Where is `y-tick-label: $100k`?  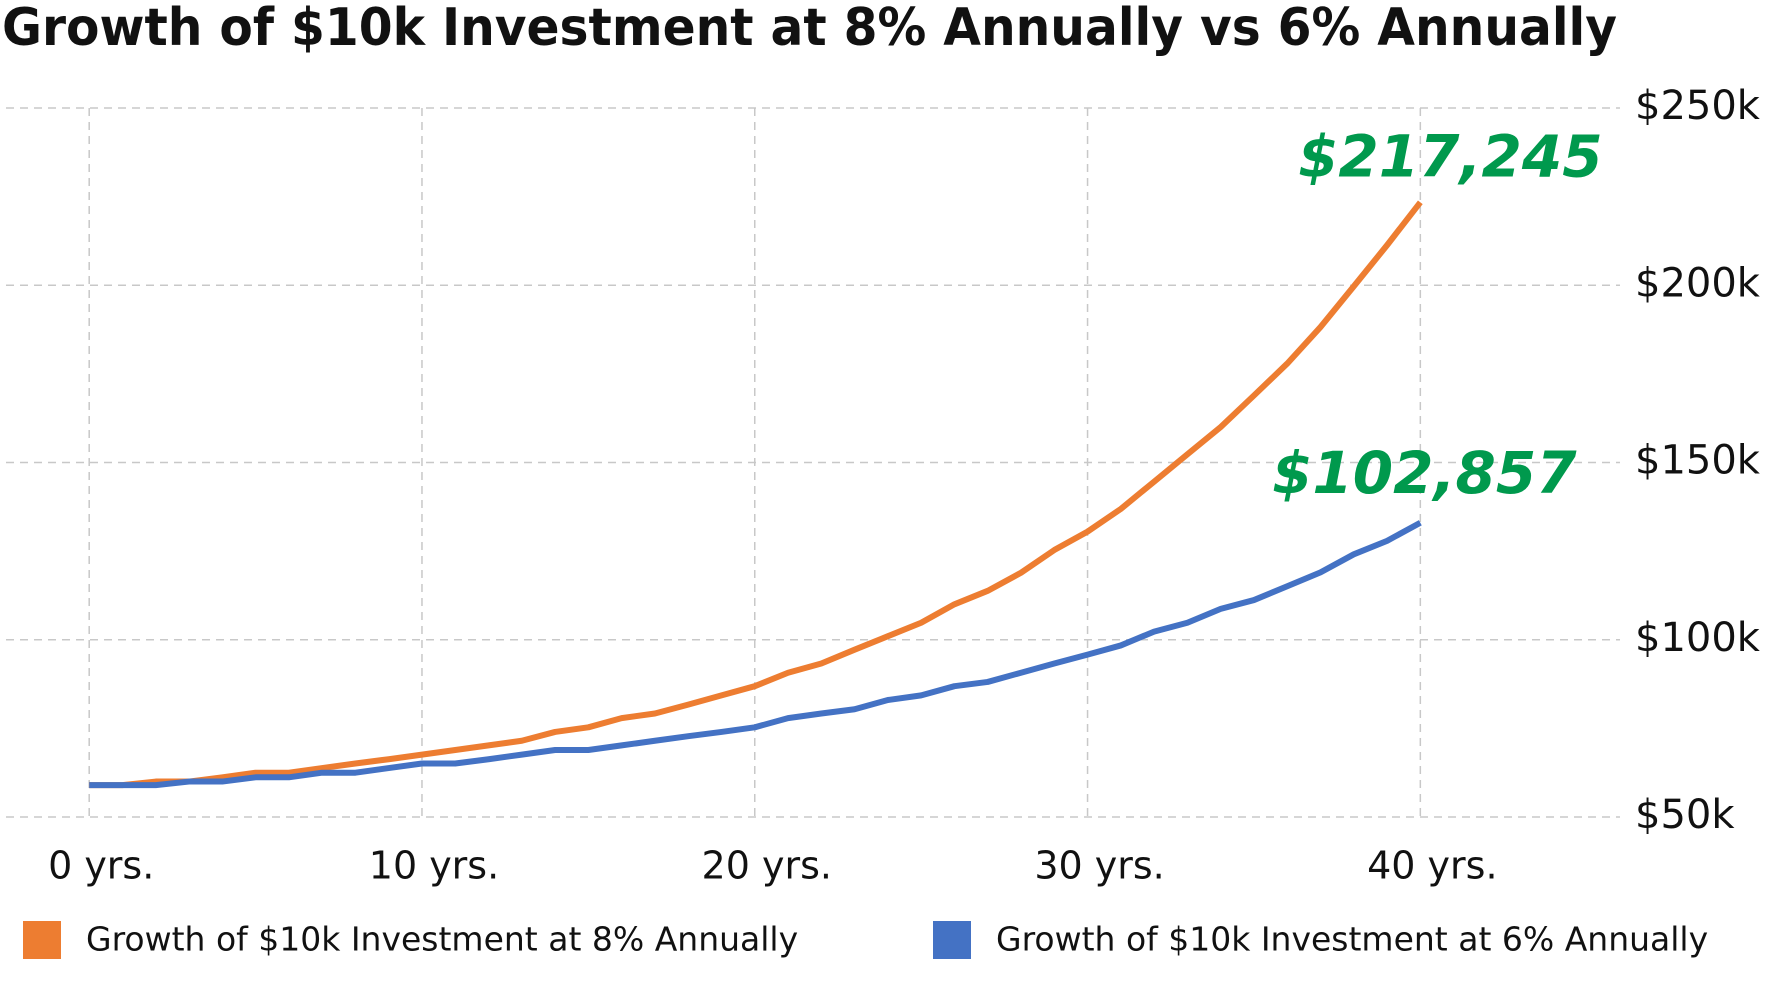
y-tick-label: $100k is located at coordinates (1698, 638).